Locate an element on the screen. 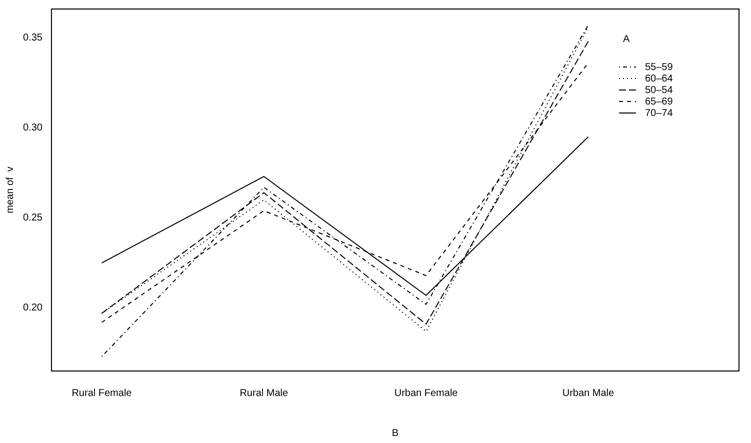  y-tick-label: 0.35 is located at coordinates (32, 38).